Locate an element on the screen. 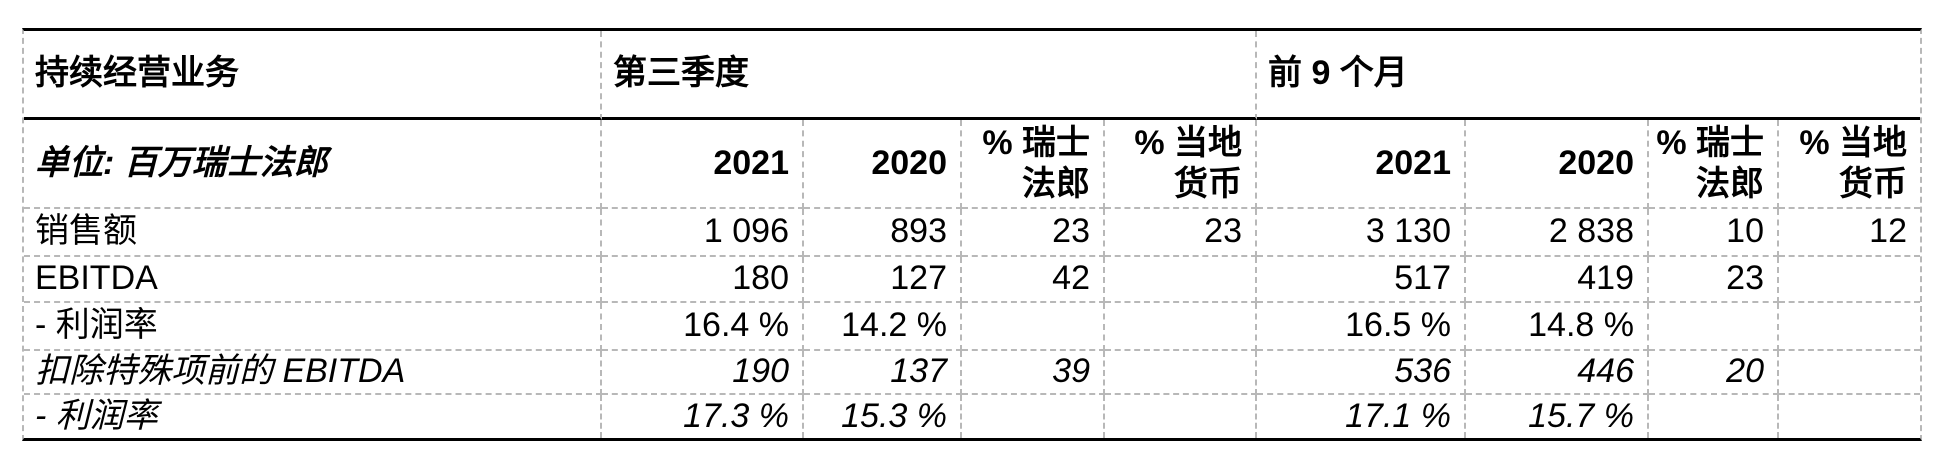 Image resolution: width=1934 pixels, height=458 pixels. col-header-q3-pct-local: % 当地 货币 is located at coordinates (1181, 164).